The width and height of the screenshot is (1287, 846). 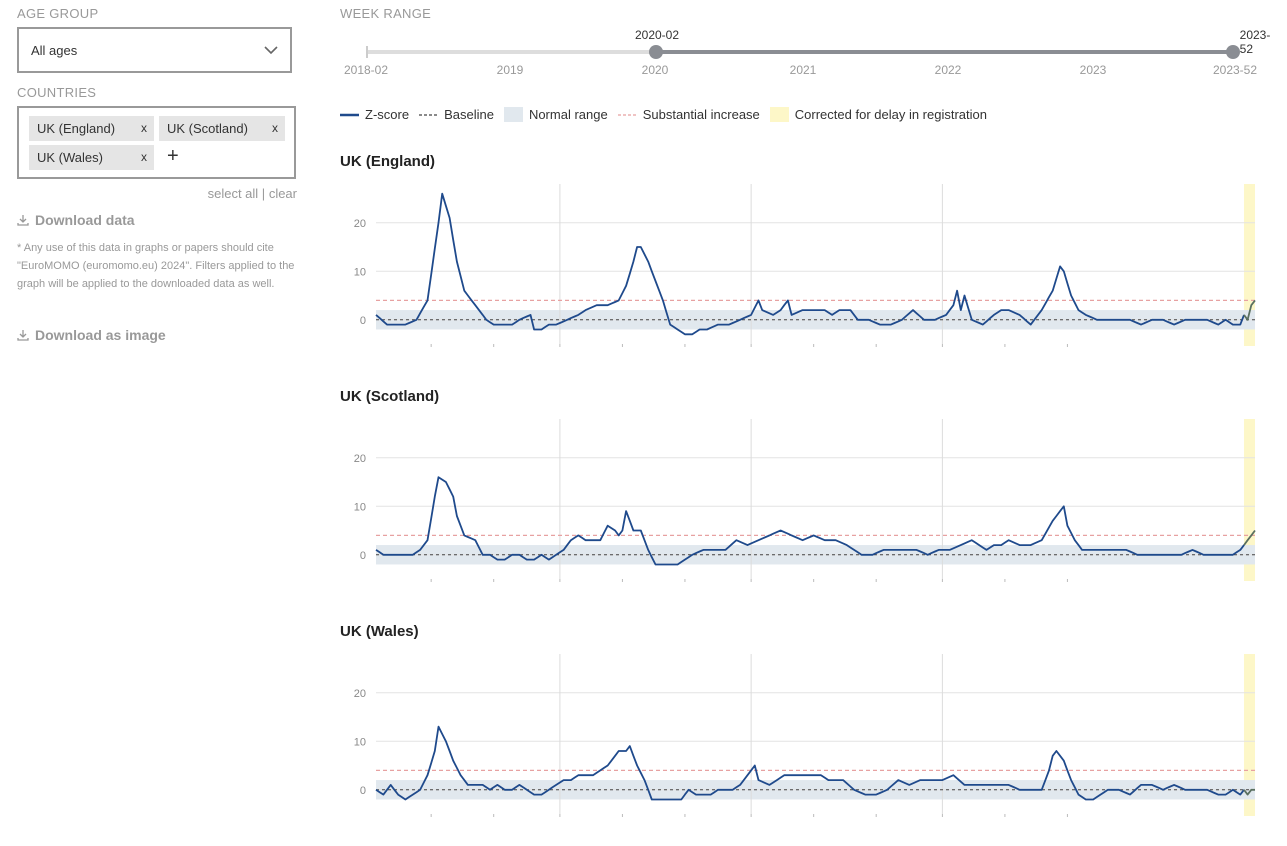 I want to click on legend-baseline-swatch, so click(x=429, y=114).